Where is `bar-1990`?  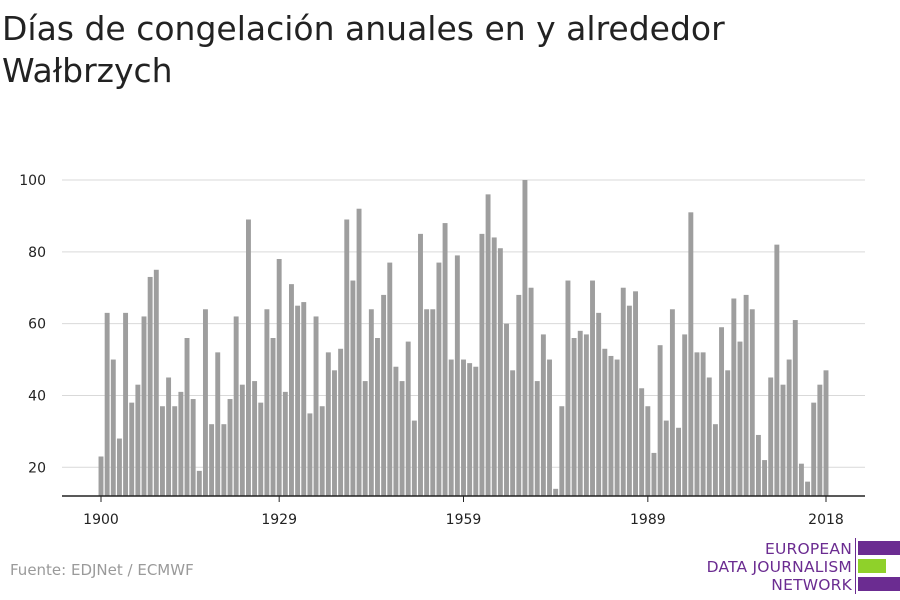 bar-1990 is located at coordinates (654, 474).